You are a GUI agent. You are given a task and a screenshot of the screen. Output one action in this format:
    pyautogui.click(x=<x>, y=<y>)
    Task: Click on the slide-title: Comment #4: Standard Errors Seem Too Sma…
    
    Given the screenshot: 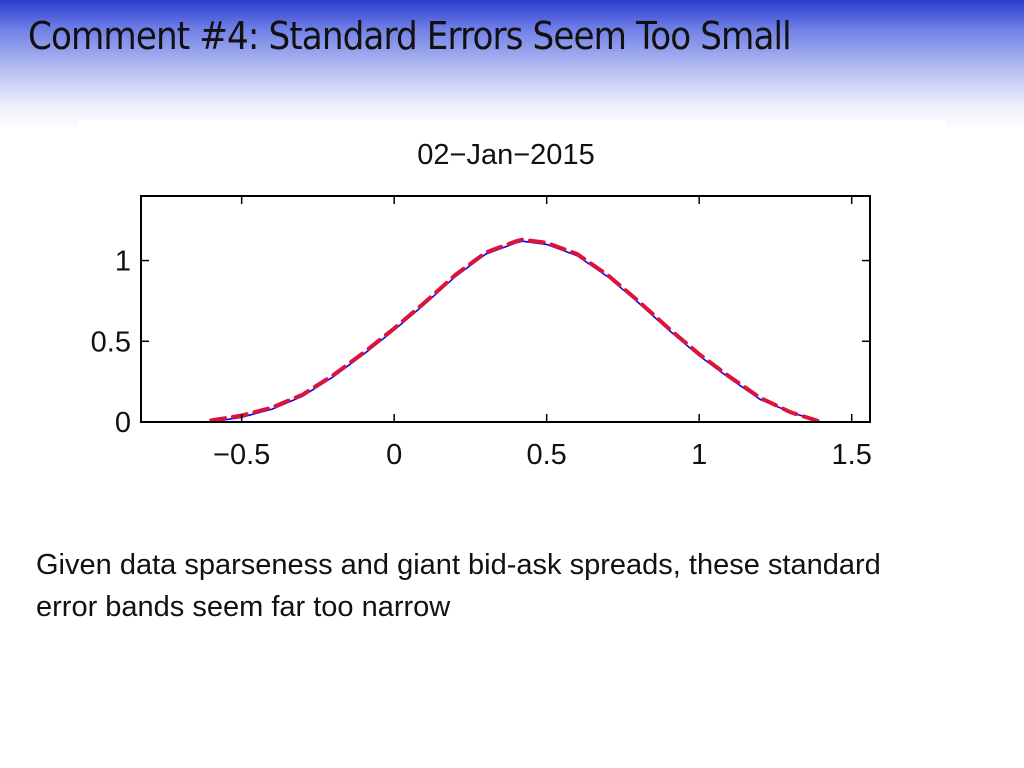 What is the action you would take?
    pyautogui.click(x=410, y=36)
    